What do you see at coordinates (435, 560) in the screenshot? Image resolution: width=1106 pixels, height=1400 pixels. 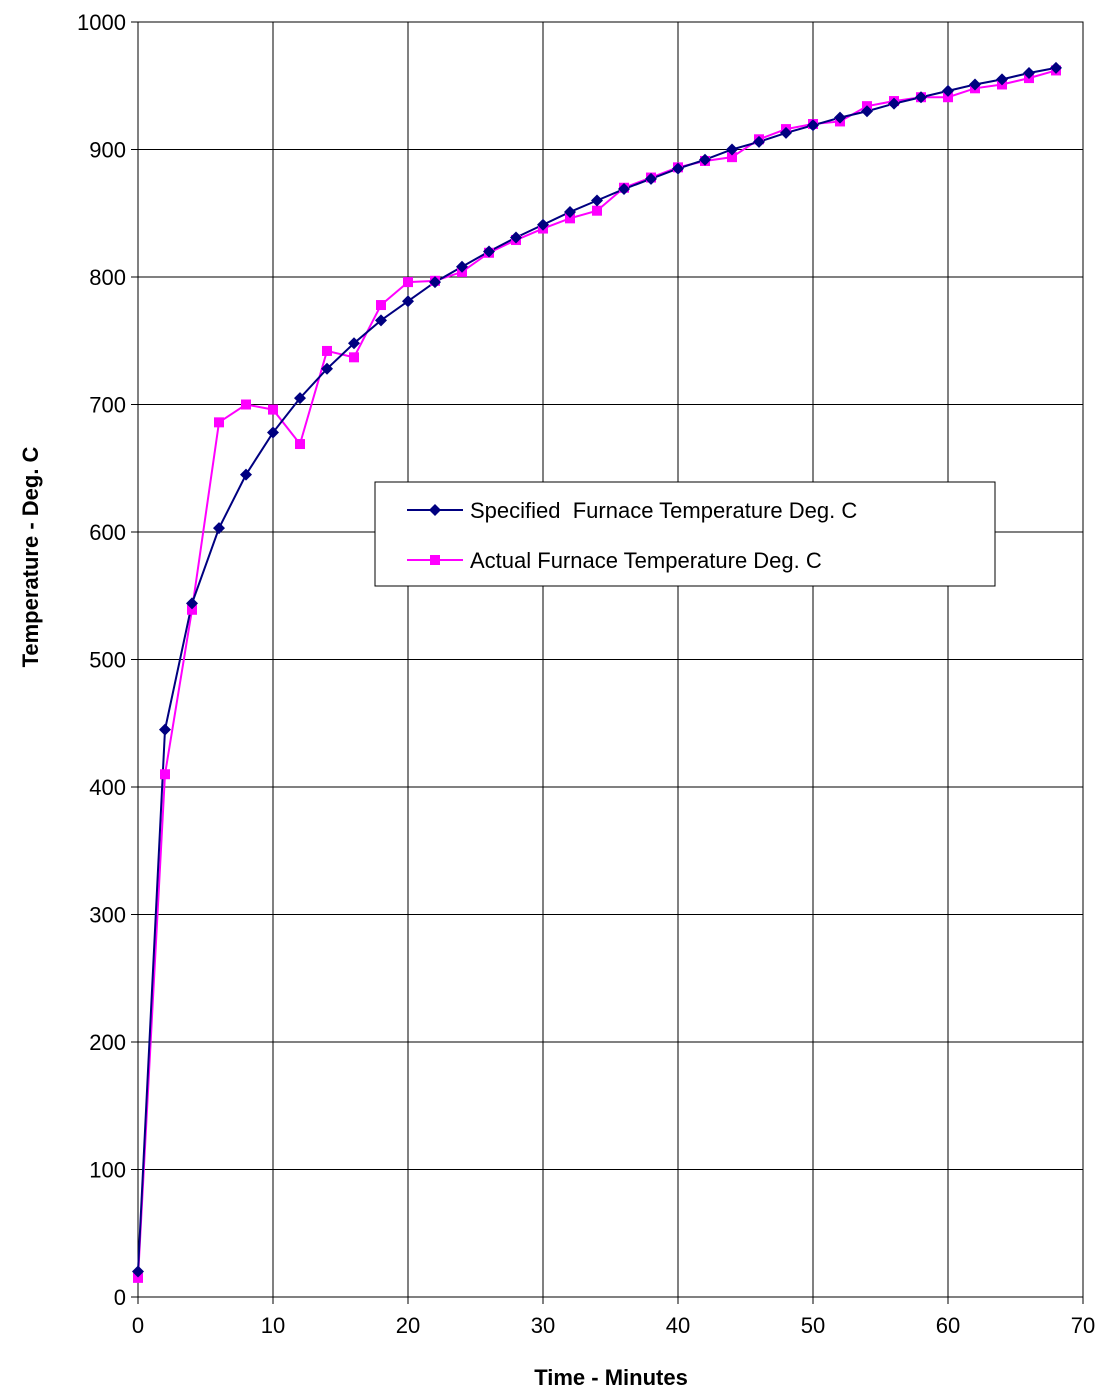 I see `legend-marker-actual` at bounding box center [435, 560].